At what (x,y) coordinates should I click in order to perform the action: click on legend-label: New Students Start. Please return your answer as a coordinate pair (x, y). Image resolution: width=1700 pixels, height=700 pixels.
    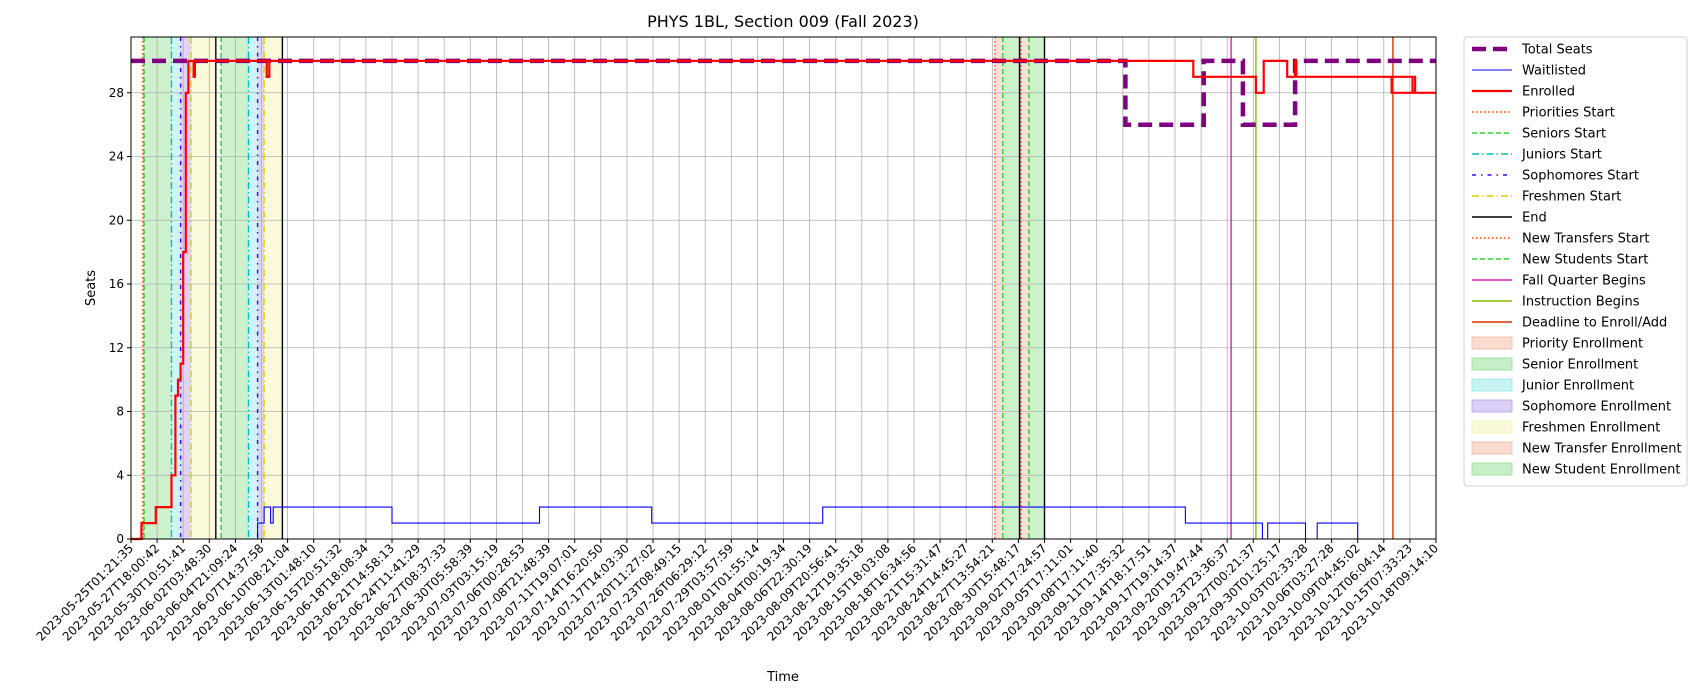
    Looking at the image, I should click on (1585, 260).